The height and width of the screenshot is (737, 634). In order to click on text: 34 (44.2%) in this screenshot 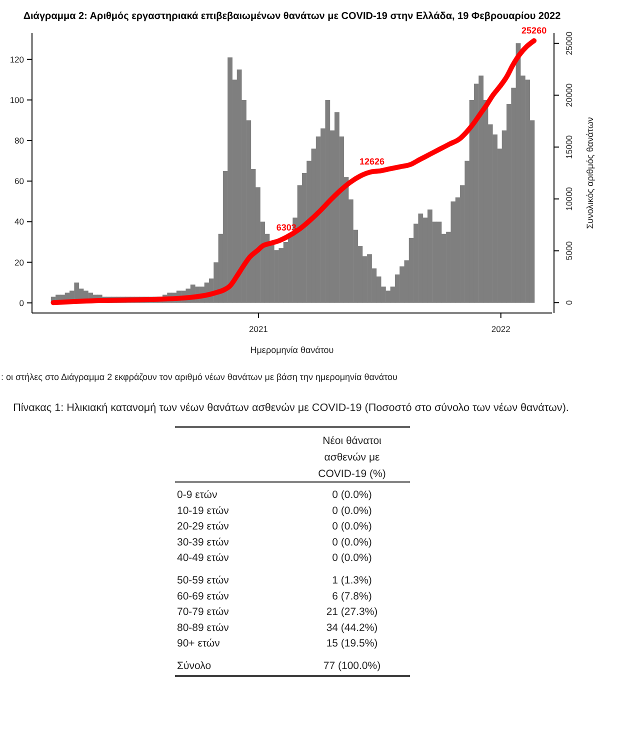, I will do `click(352, 628)`.